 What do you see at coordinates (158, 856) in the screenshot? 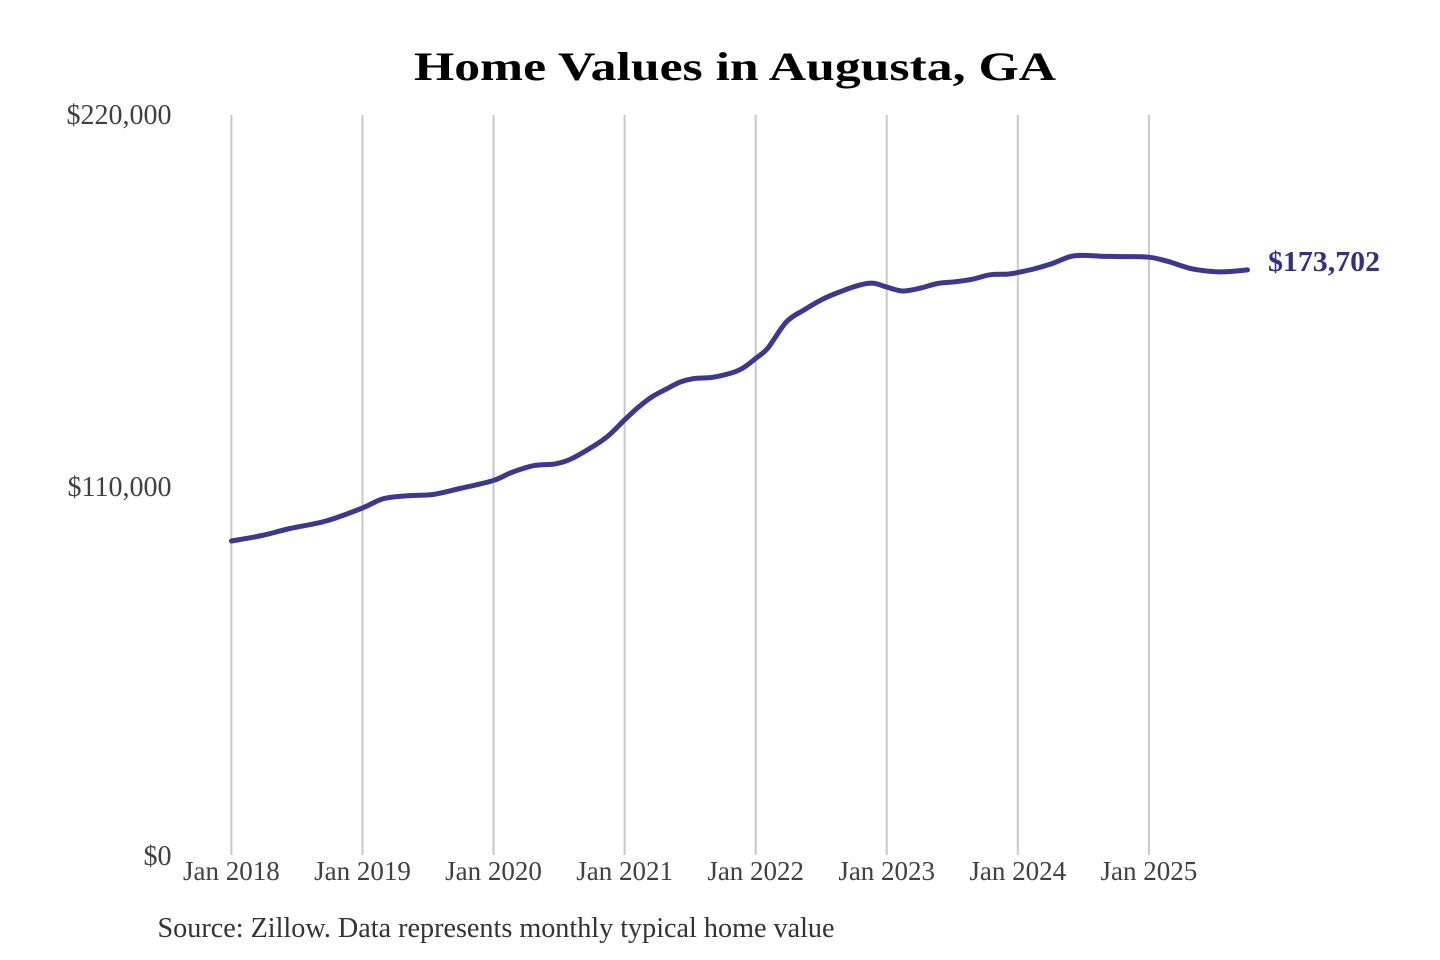
I see `svg-text: $0` at bounding box center [158, 856].